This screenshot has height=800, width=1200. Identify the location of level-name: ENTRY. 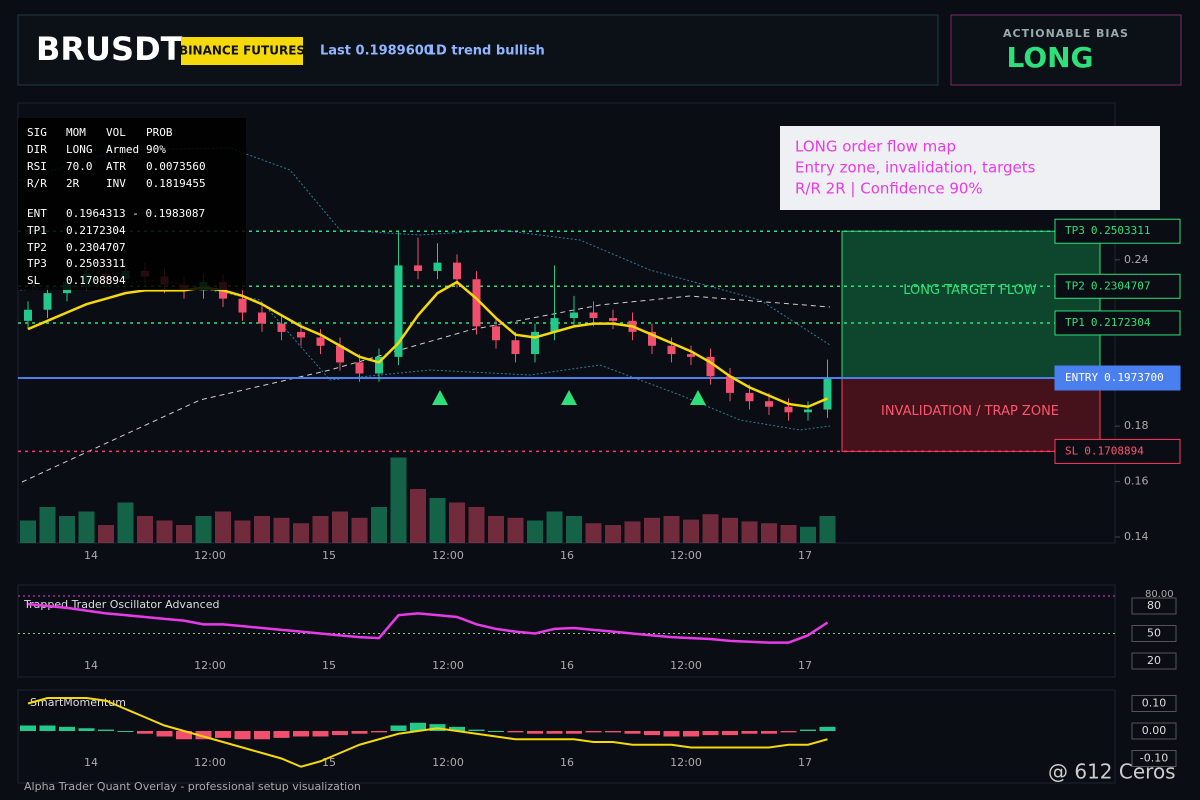
(1081, 377).